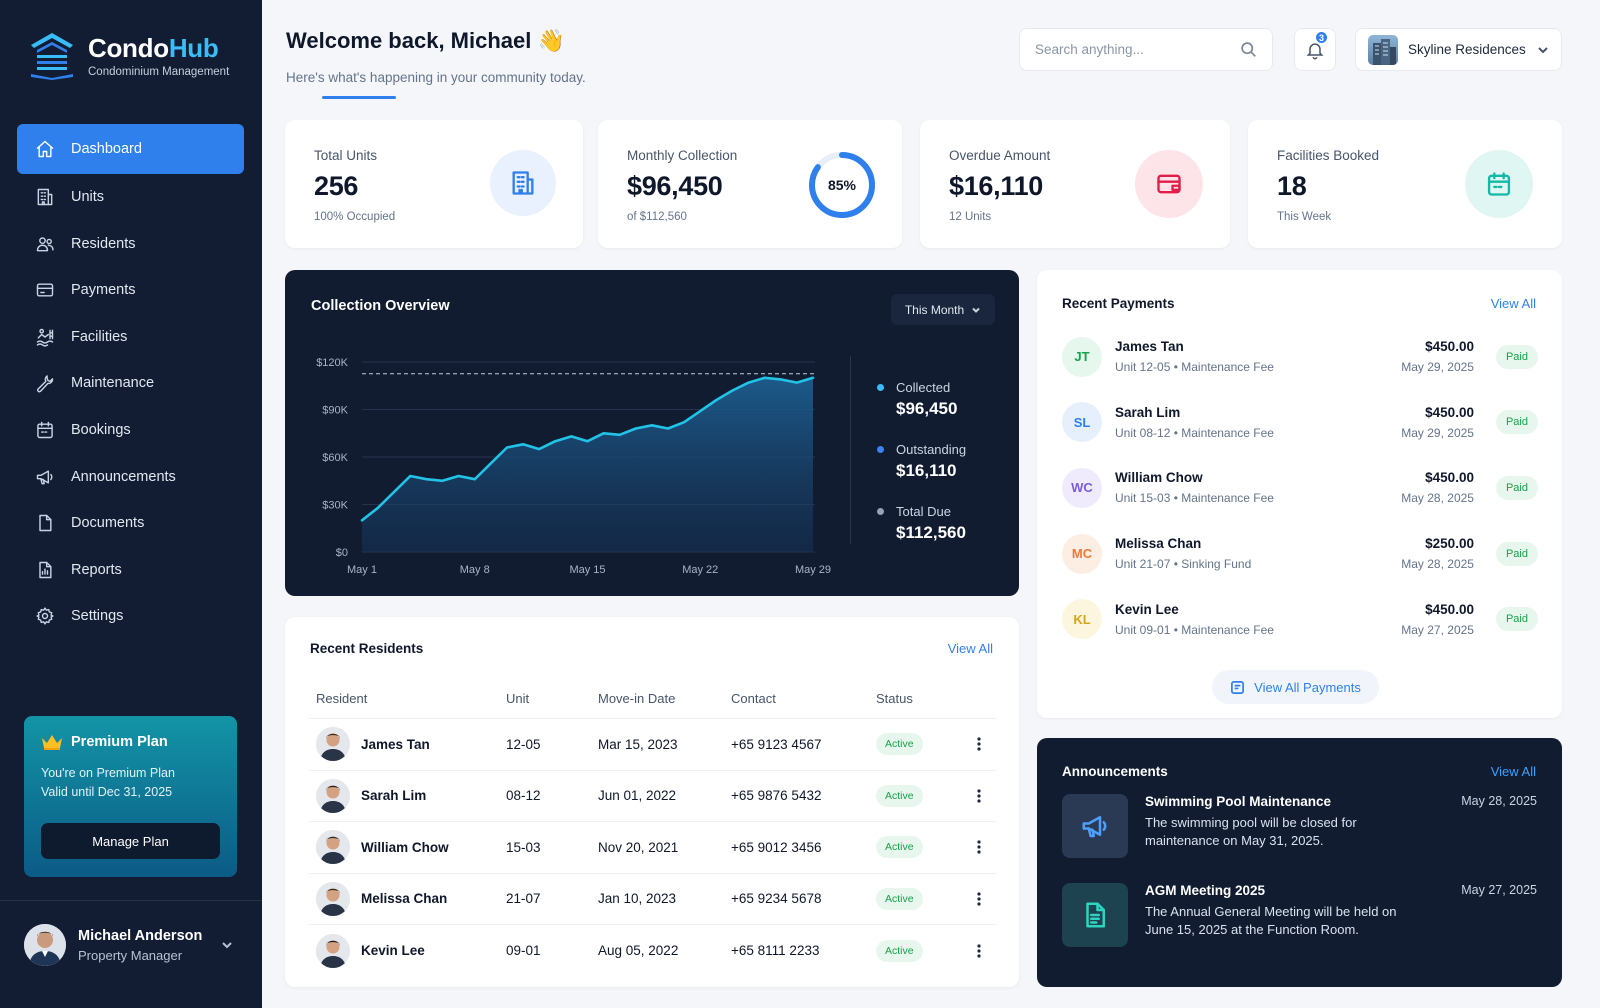 Image resolution: width=1600 pixels, height=1008 pixels. What do you see at coordinates (130, 570) in the screenshot?
I see `sidebar-item-reports: Reports` at bounding box center [130, 570].